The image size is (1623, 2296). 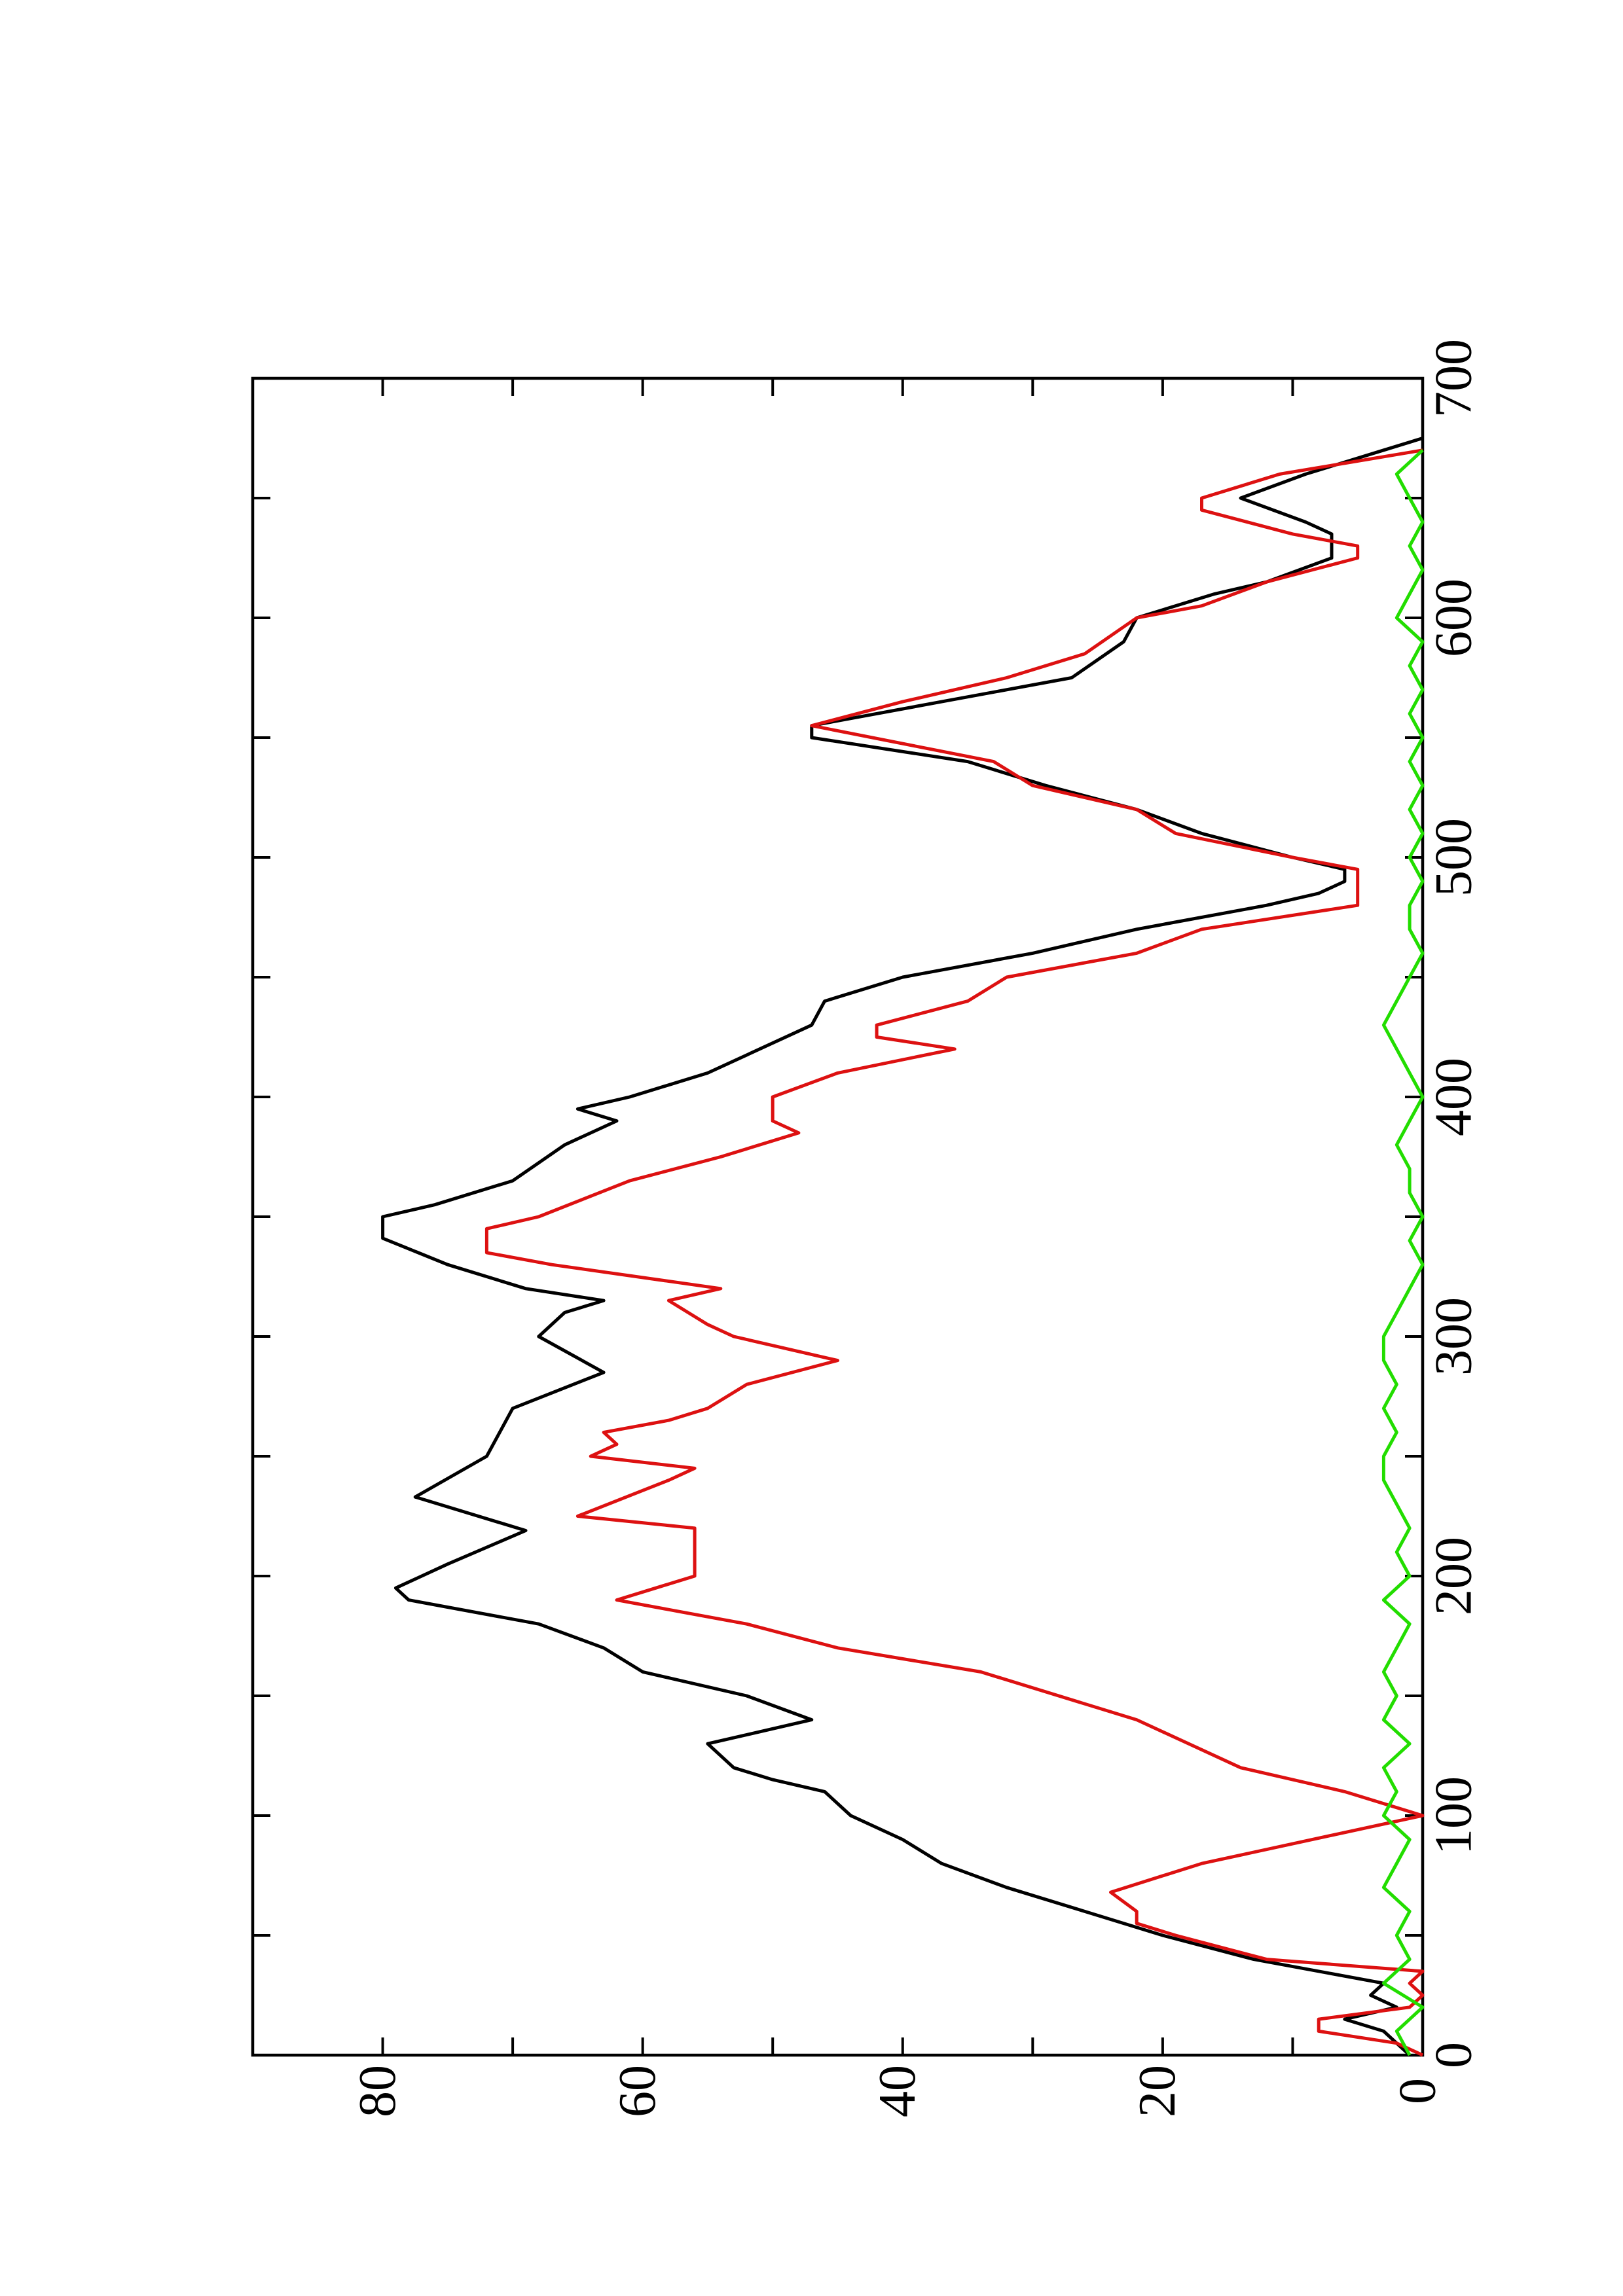 I want to click on x-tick-label: 700, so click(x=1453, y=378).